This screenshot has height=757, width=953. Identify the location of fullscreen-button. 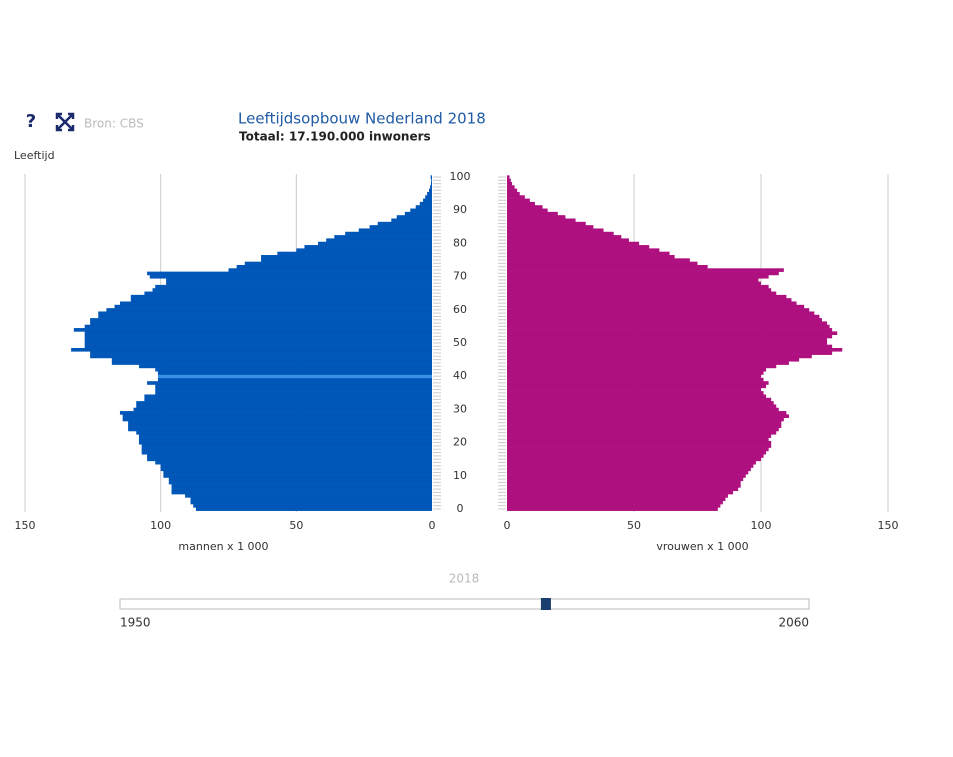
(65, 122).